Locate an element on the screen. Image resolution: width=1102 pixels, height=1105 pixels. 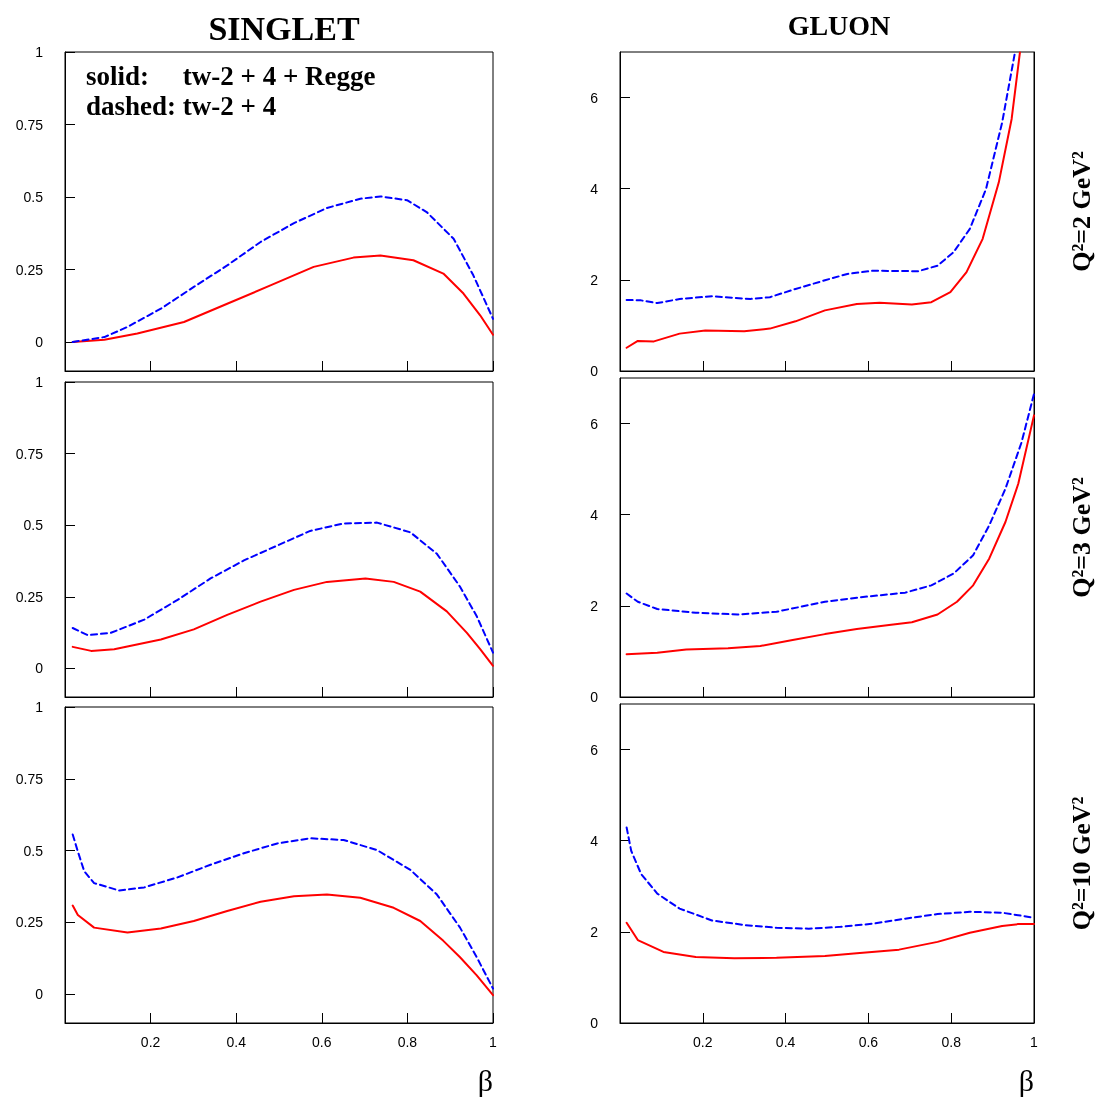
y2-axis-title: Q²=10 GeV² is located at coordinates (1081, 863).